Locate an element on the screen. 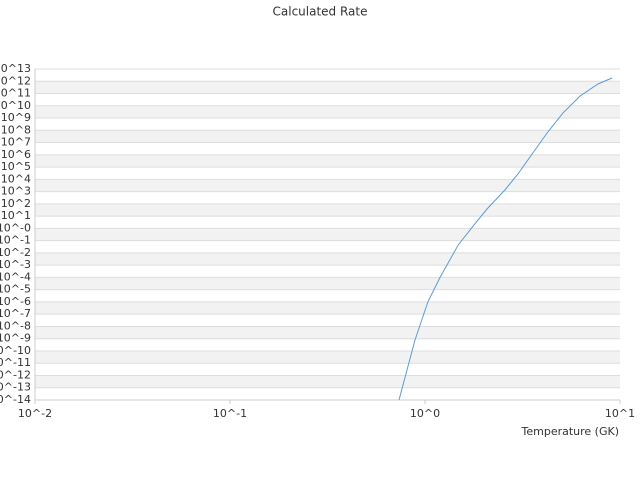  y-tick-label: 10^12 is located at coordinates (15, 80).